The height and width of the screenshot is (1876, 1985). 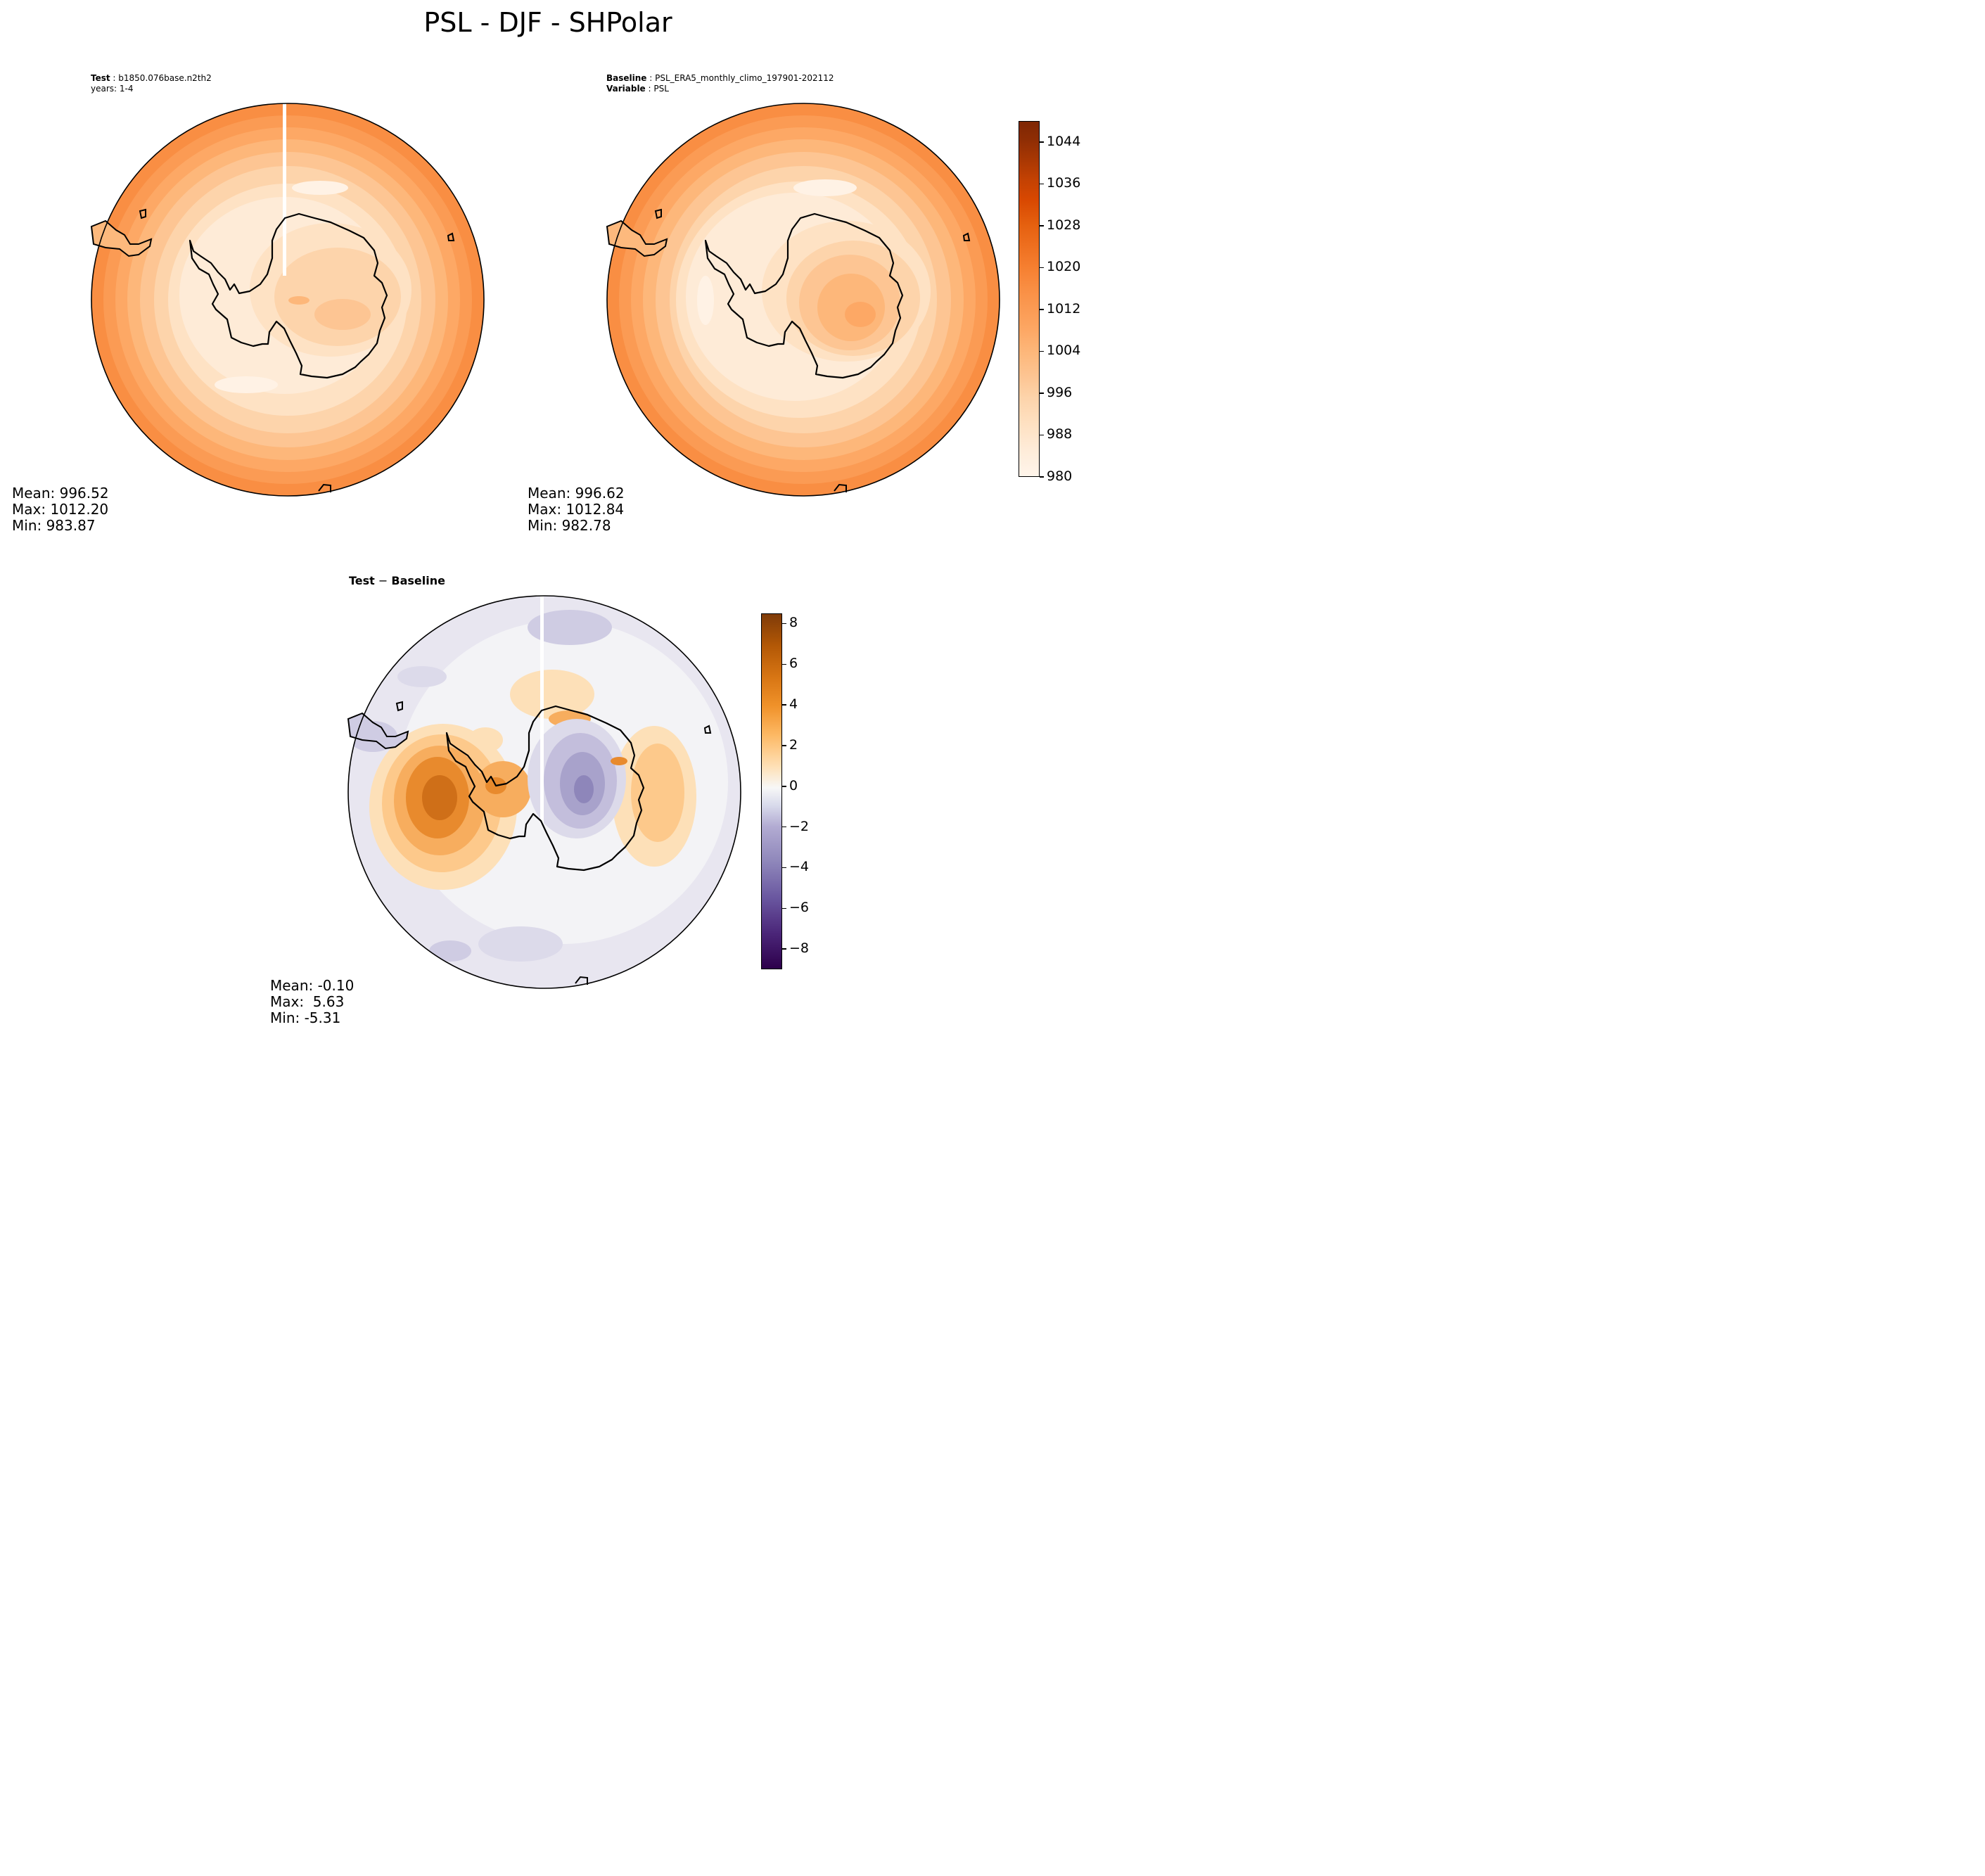 What do you see at coordinates (1064, 141) in the screenshot?
I see `colorbar-main-tick-label: 1044` at bounding box center [1064, 141].